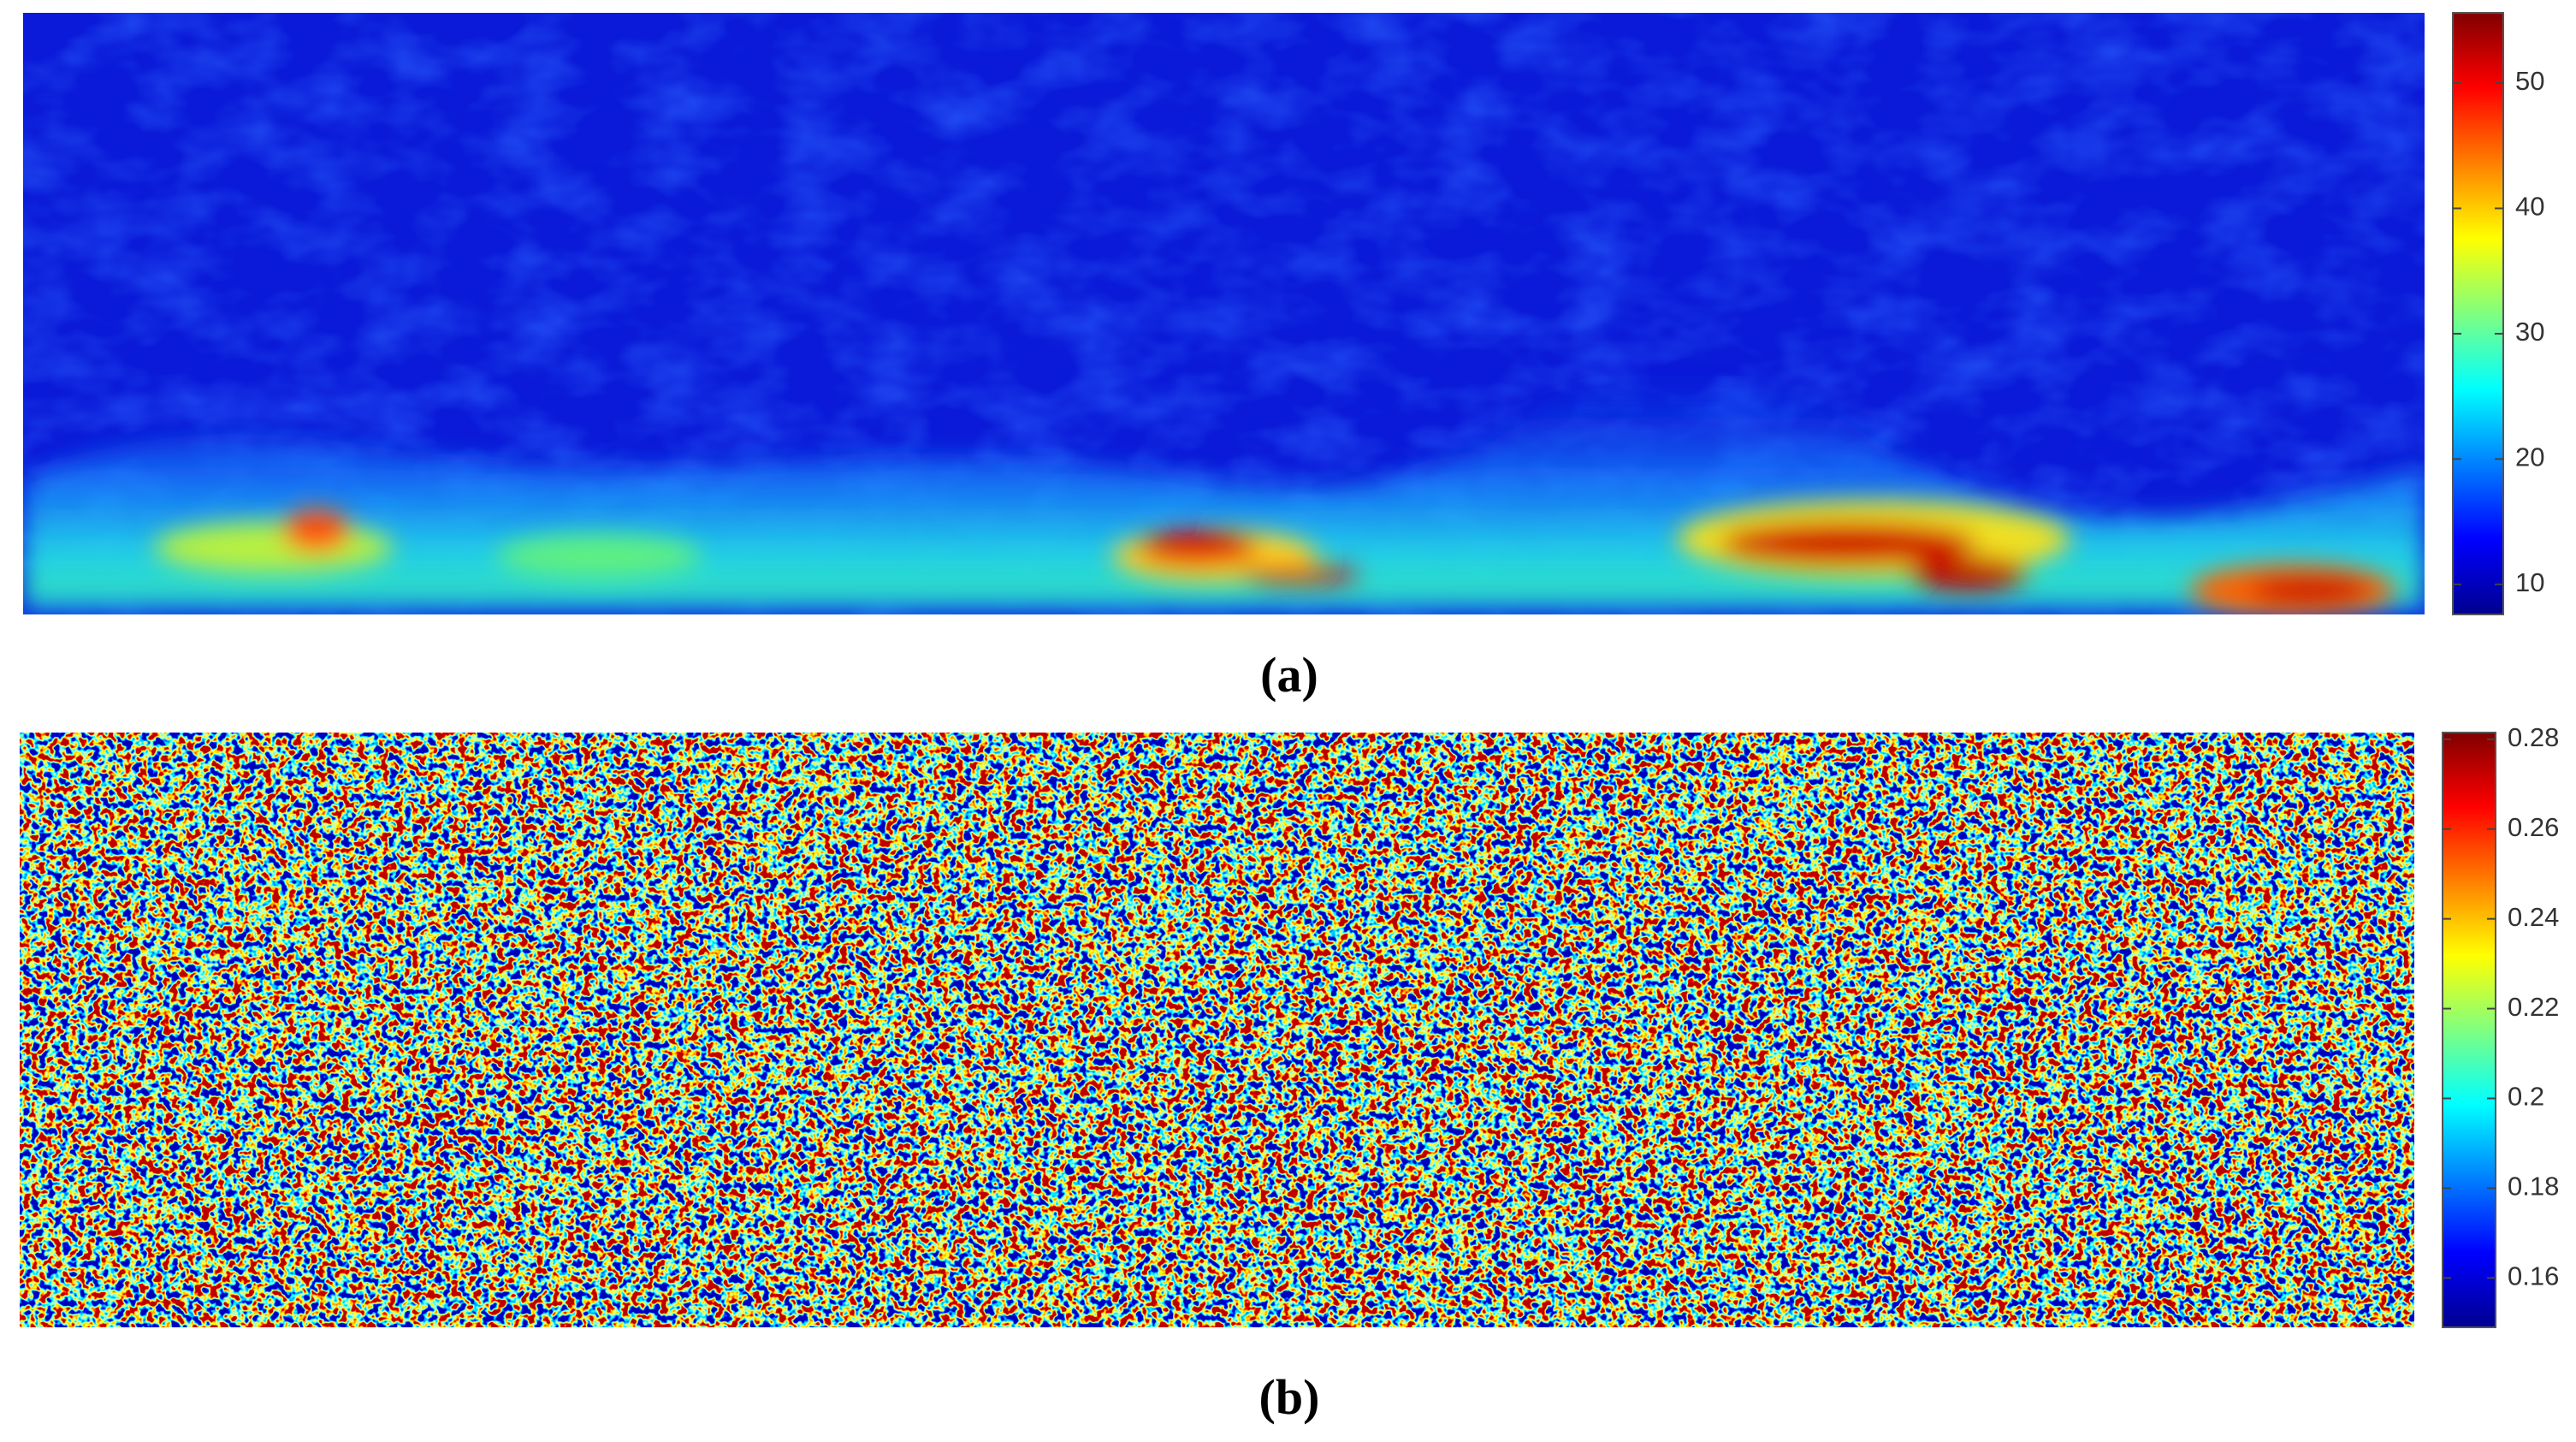 The height and width of the screenshot is (1442, 2576). What do you see at coordinates (1289, 1397) in the screenshot?
I see `panel-label: (b)` at bounding box center [1289, 1397].